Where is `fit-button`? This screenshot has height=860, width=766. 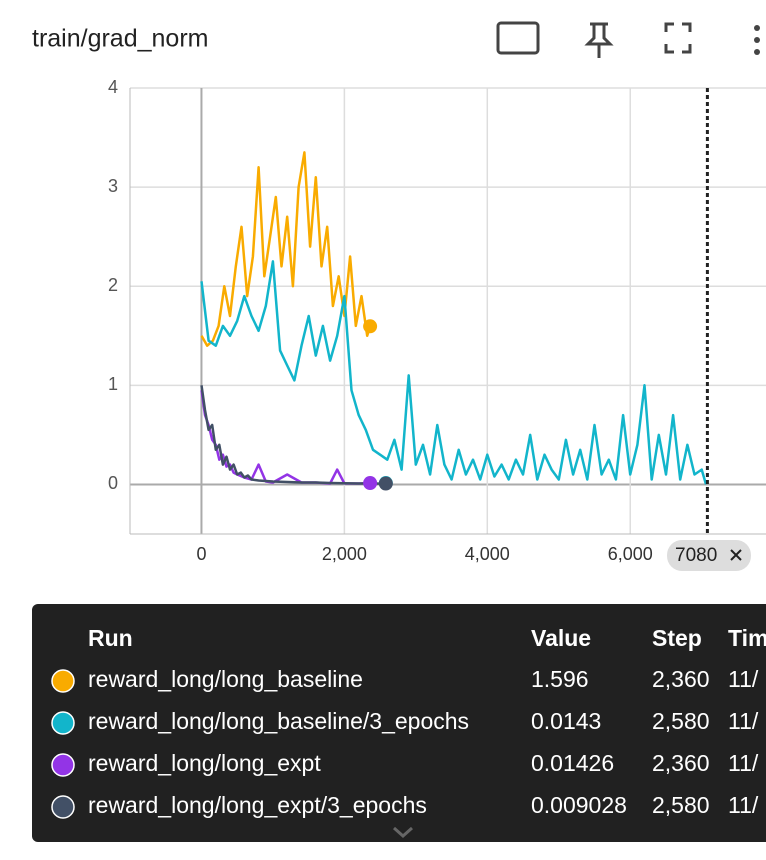 fit-button is located at coordinates (518, 38).